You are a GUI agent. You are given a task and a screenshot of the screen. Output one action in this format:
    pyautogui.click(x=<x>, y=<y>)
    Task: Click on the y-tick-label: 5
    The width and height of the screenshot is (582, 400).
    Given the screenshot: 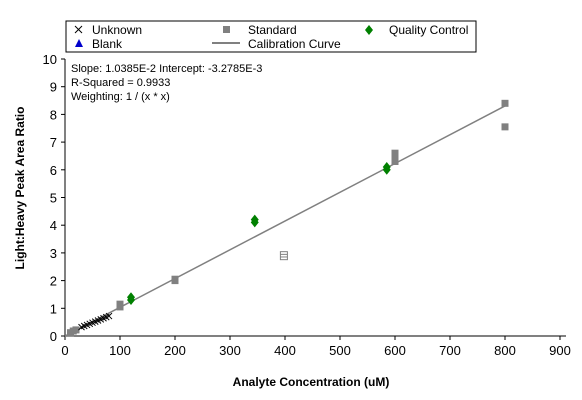 What is the action you would take?
    pyautogui.click(x=53, y=198)
    